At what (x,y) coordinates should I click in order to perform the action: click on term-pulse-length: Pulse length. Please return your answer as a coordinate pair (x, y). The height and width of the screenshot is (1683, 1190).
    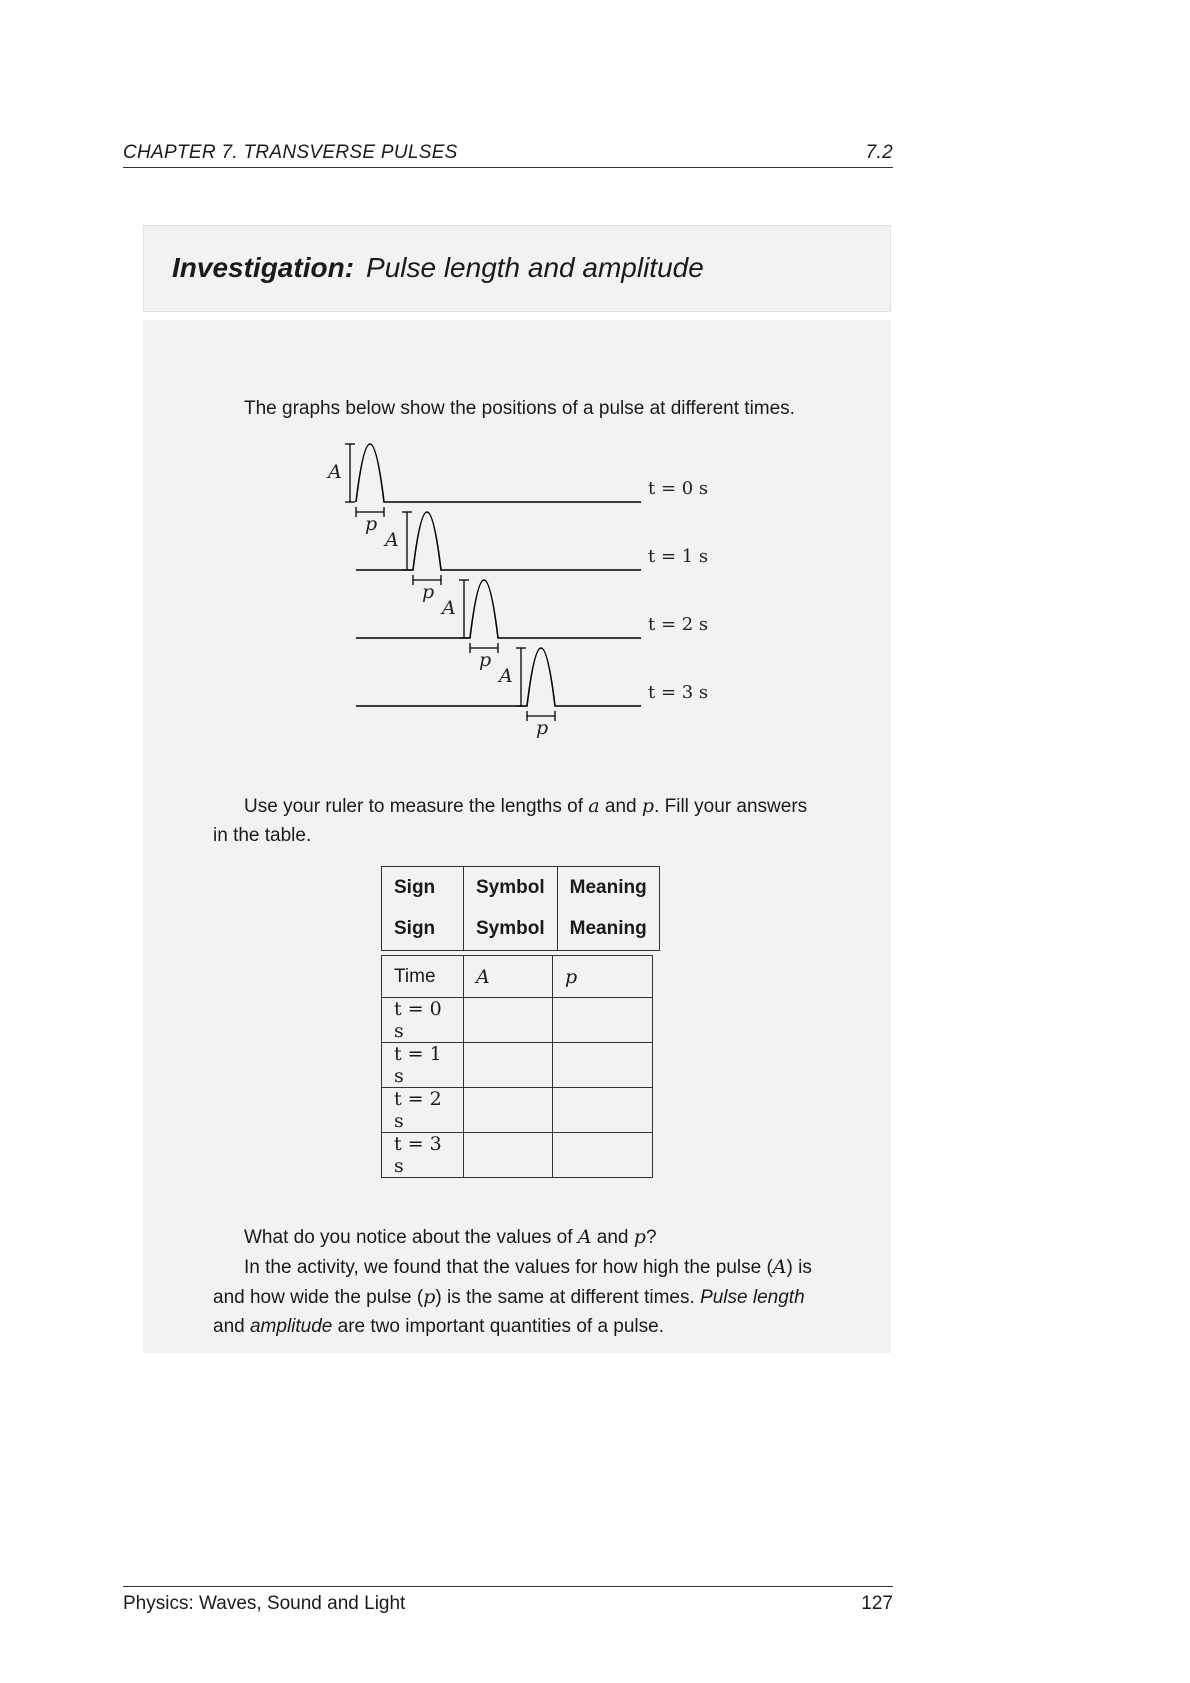
    Looking at the image, I should click on (752, 1297).